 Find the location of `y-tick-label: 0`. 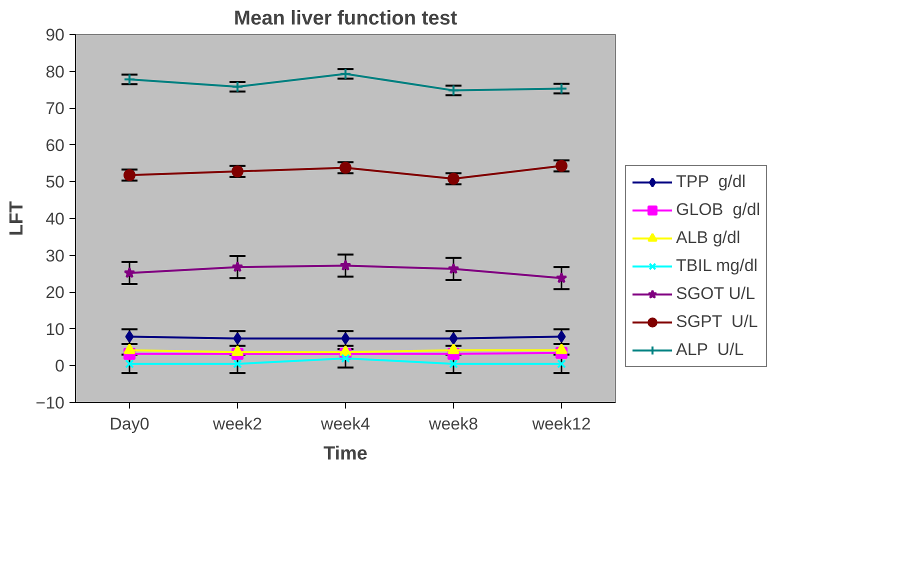

y-tick-label: 0 is located at coordinates (60, 366).